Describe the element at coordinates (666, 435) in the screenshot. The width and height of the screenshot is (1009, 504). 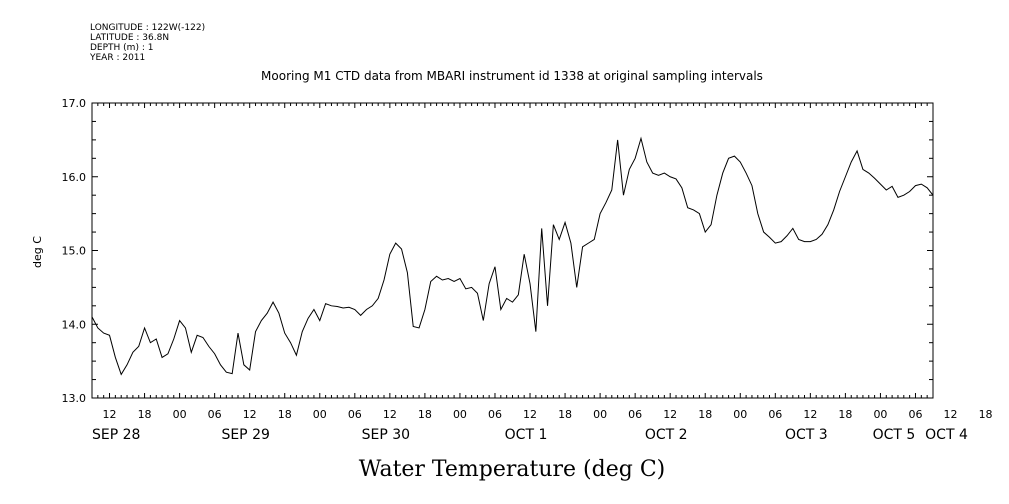
I see `date-label: OCT 2` at that location.